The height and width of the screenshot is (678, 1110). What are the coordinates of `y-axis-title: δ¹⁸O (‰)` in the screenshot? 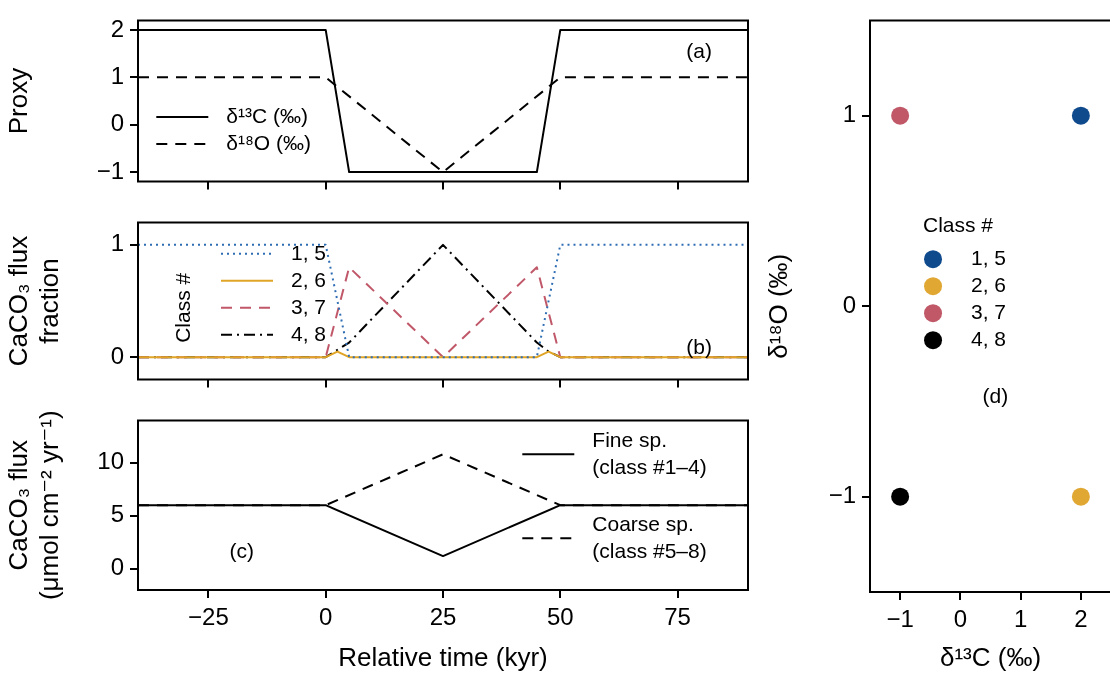 It's located at (777, 306).